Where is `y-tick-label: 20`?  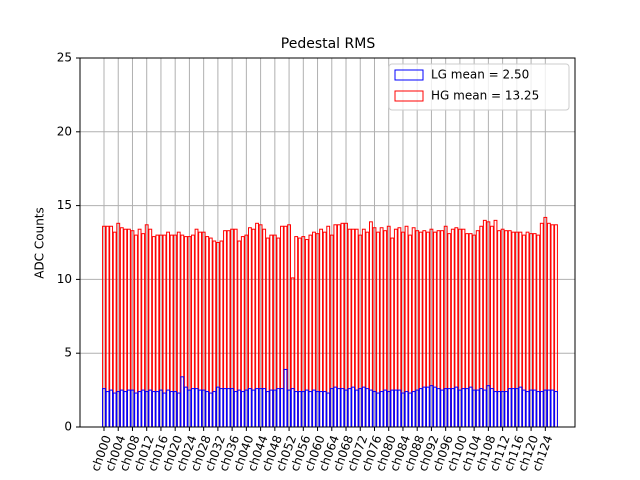
y-tick-label: 20 is located at coordinates (64, 131).